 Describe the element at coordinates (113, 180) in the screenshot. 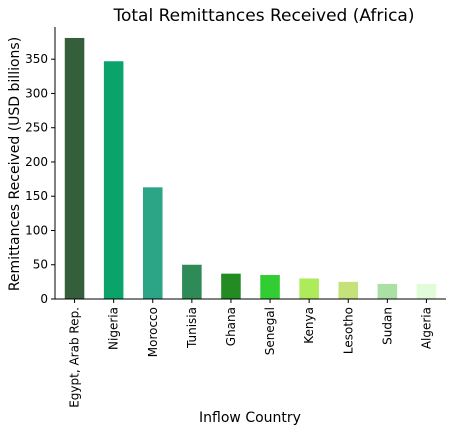

I see `bar-nigeria` at that location.